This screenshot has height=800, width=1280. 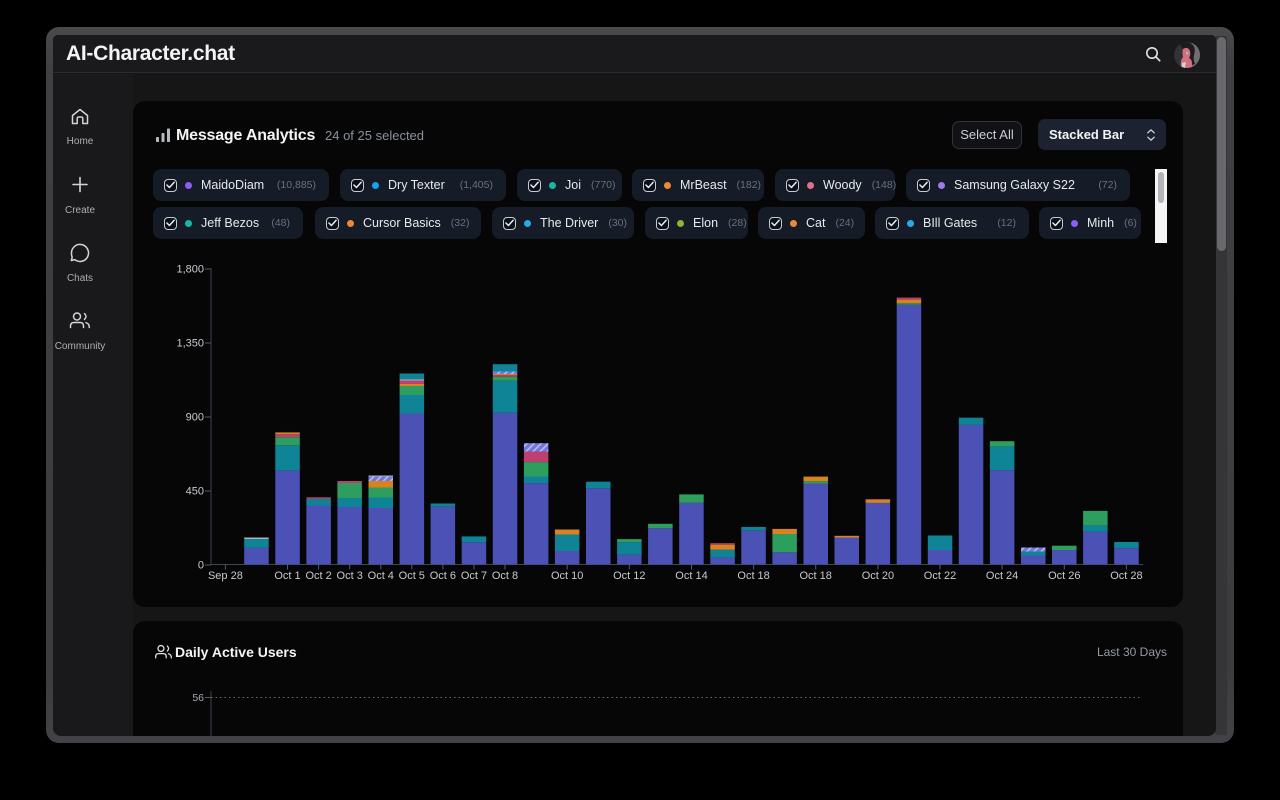 What do you see at coordinates (195, 492) in the screenshot?
I see `svg-text: 450` at bounding box center [195, 492].